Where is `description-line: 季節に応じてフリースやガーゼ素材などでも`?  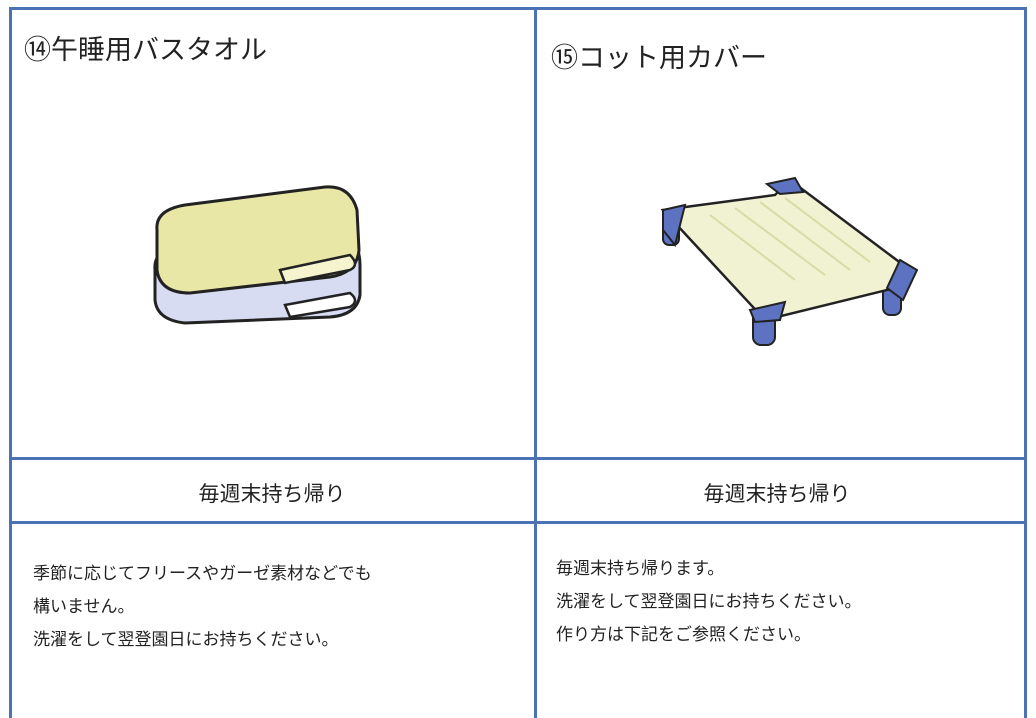 description-line: 季節に応じてフリースやガーゼ素材などでも is located at coordinates (202, 574).